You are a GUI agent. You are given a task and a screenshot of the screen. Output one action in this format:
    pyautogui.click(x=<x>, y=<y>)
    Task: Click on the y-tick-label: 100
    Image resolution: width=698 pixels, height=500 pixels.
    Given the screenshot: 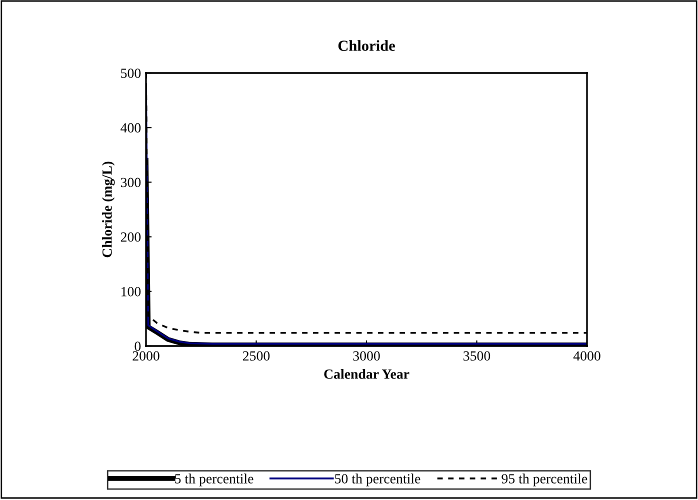 What is the action you would take?
    pyautogui.click(x=131, y=291)
    